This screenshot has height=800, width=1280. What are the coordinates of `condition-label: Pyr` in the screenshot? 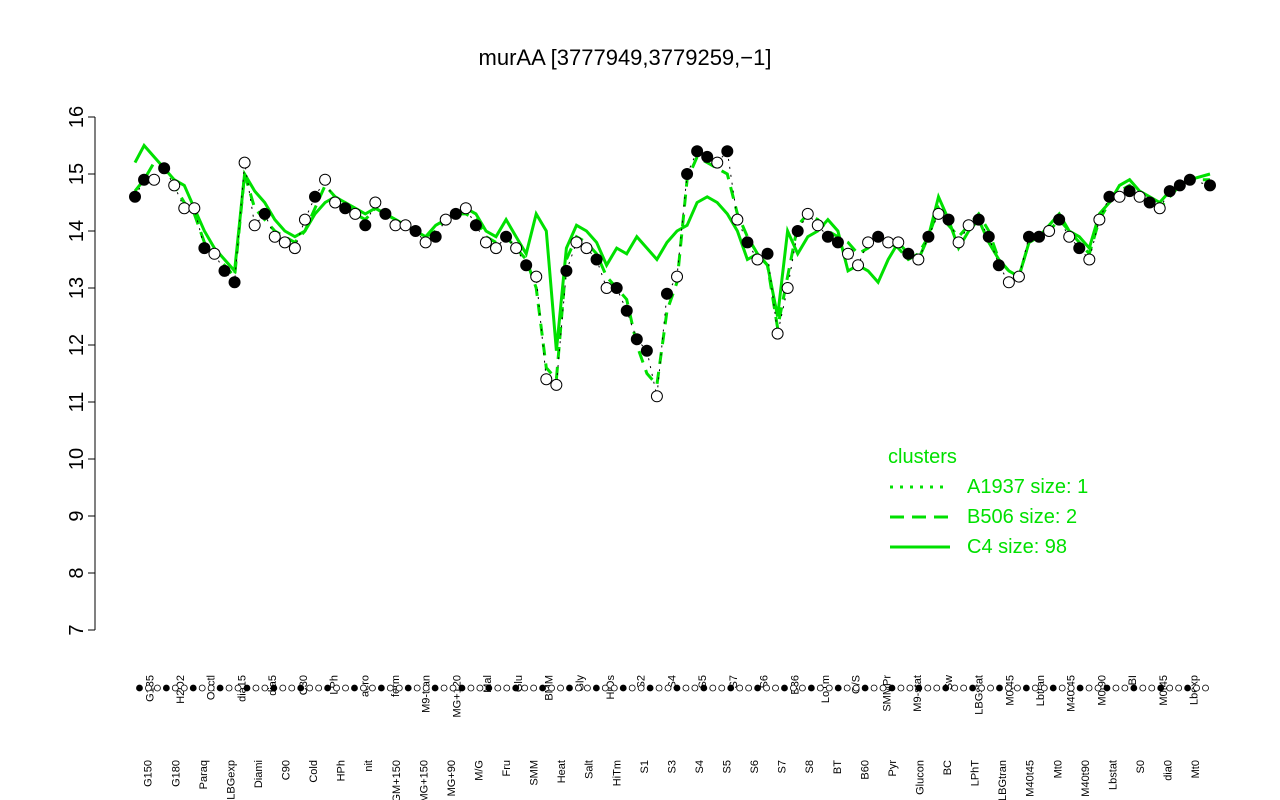 It's located at (893, 768).